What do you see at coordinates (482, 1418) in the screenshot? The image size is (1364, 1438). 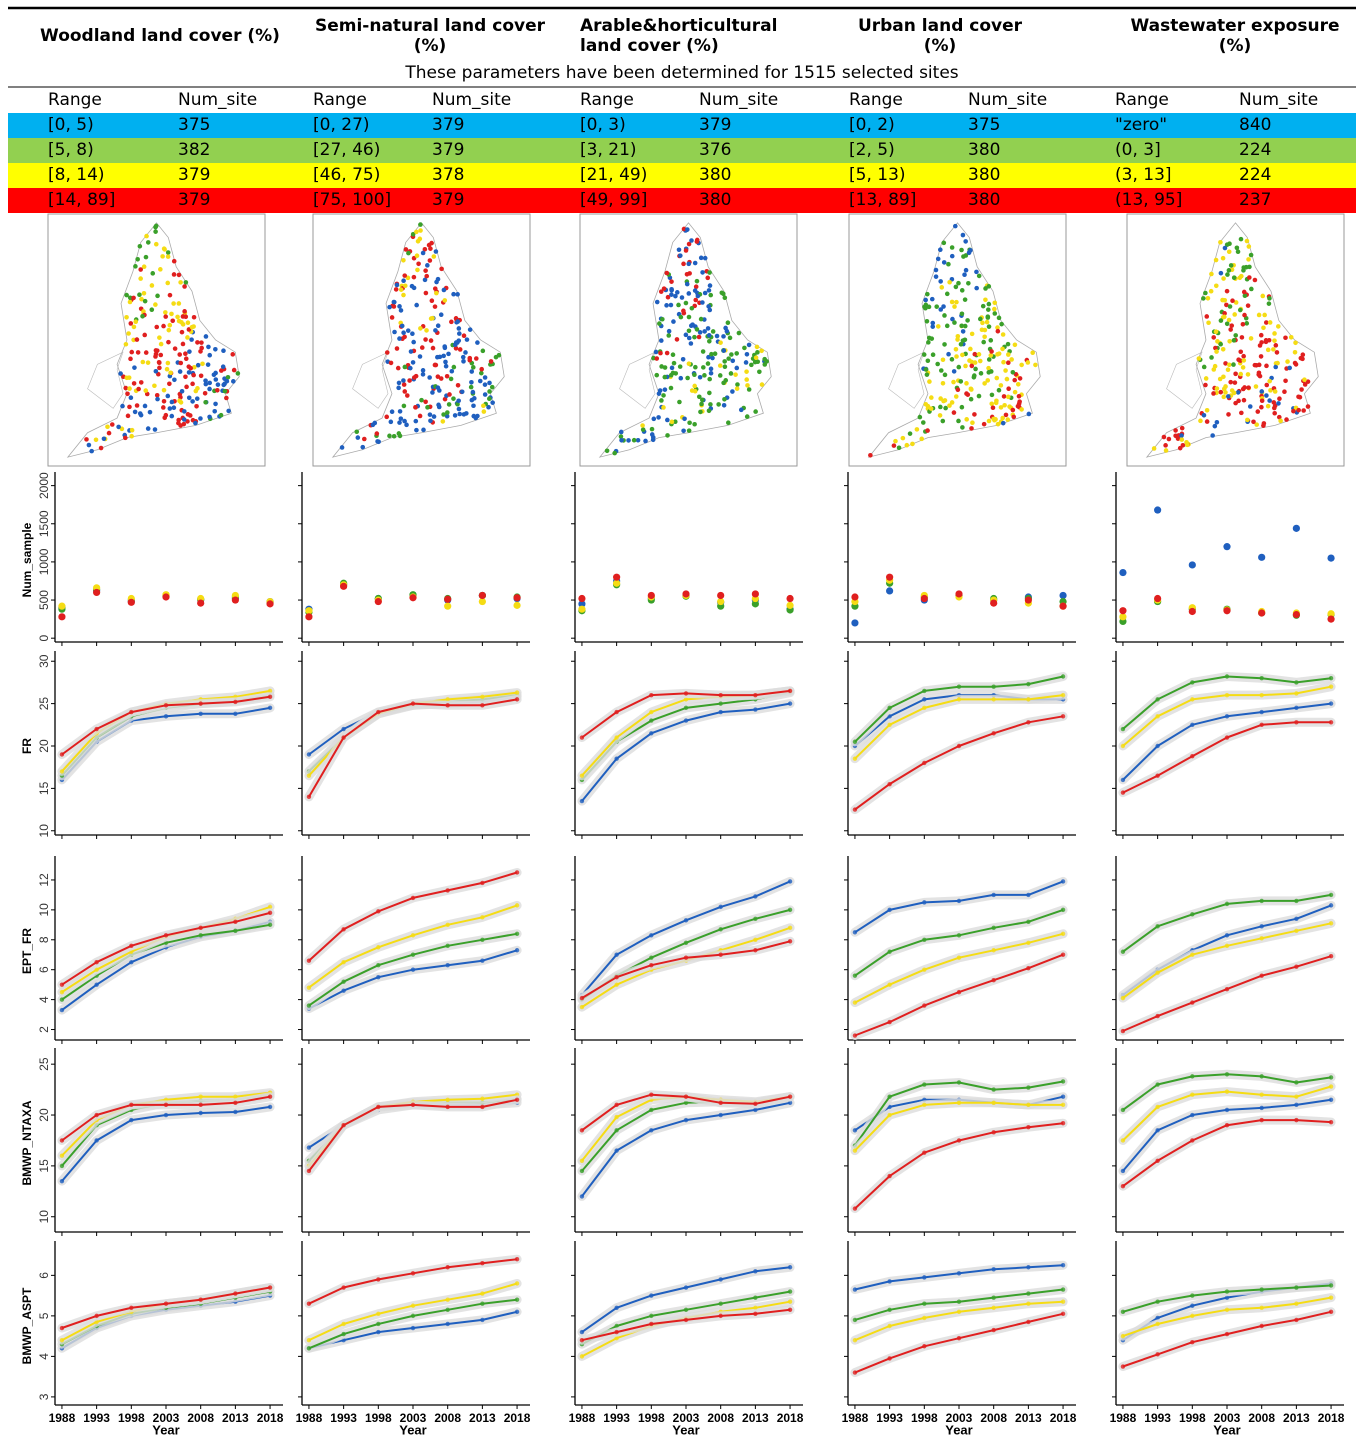 I see `x-tick-label: 2013` at bounding box center [482, 1418].